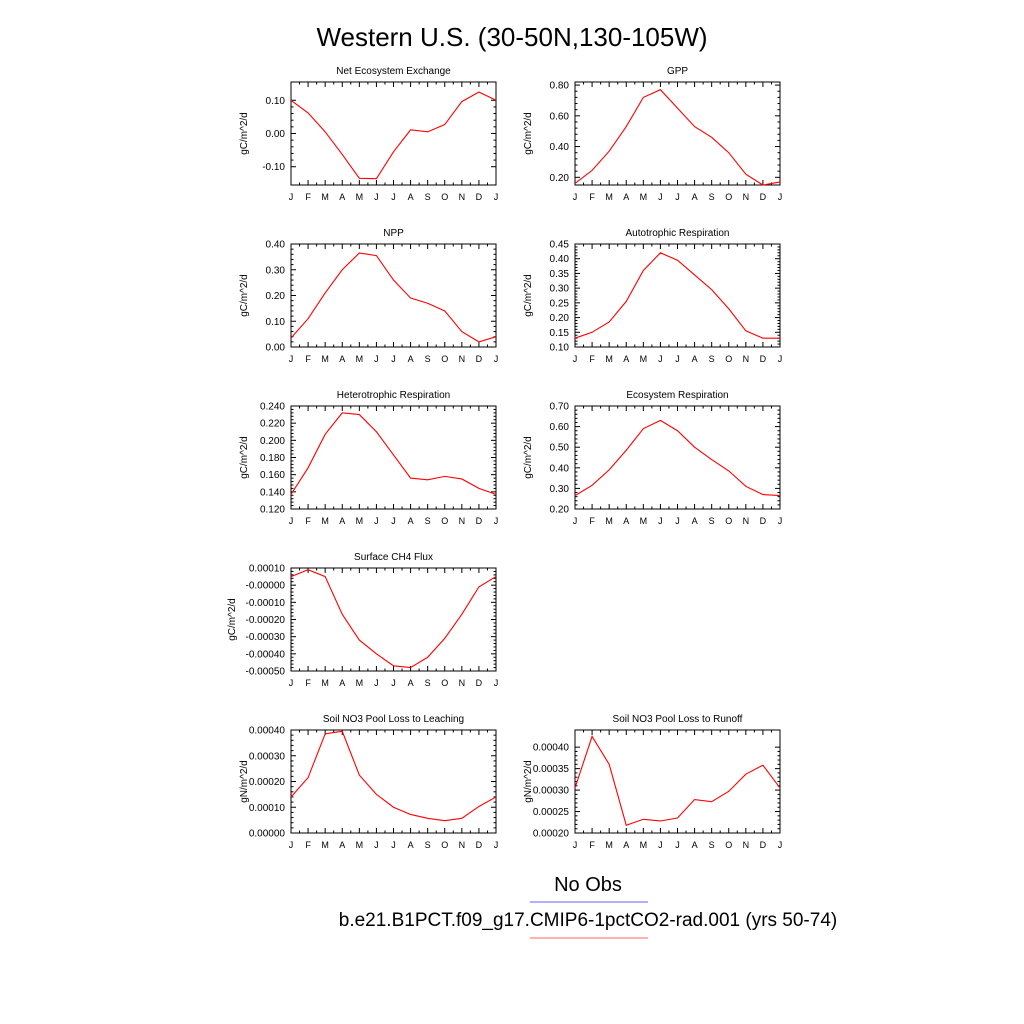 The width and height of the screenshot is (1024, 1024). What do you see at coordinates (560, 178) in the screenshot?
I see `y-tick-label: 0.20` at bounding box center [560, 178].